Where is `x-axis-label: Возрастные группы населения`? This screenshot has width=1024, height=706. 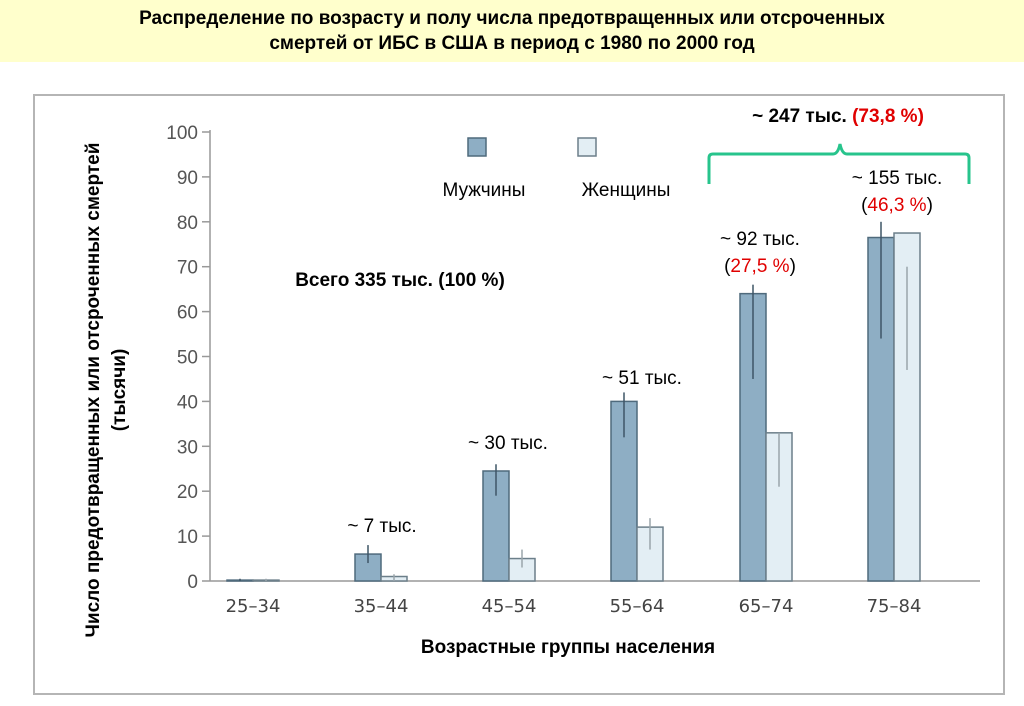
x-axis-label: Возрастные группы населения is located at coordinates (568, 647).